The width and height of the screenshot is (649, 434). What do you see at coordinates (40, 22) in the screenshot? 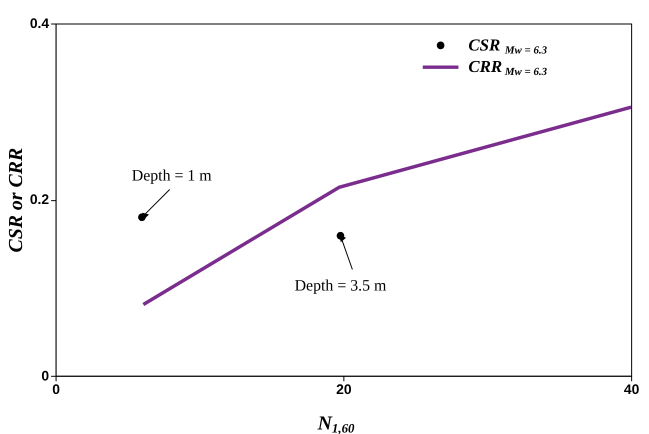
I see `y-tick-label: 0.4` at bounding box center [40, 22].